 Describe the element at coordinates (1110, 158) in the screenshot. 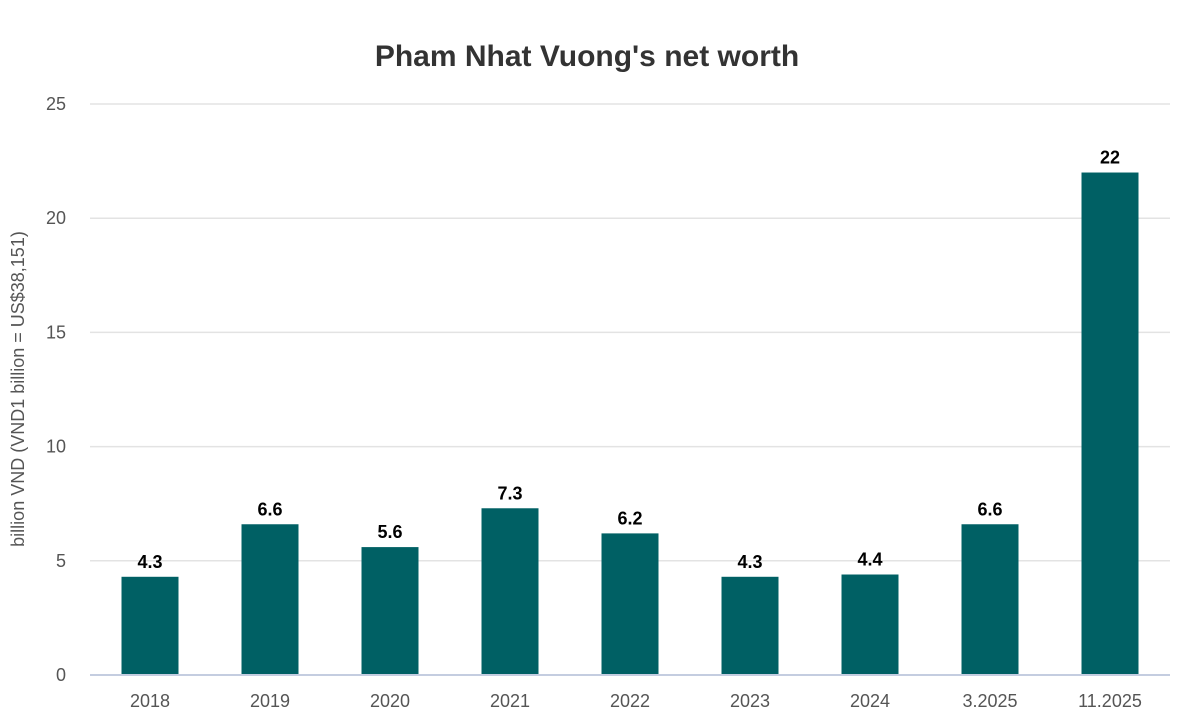

I see `data-label-11.2025: 22` at that location.